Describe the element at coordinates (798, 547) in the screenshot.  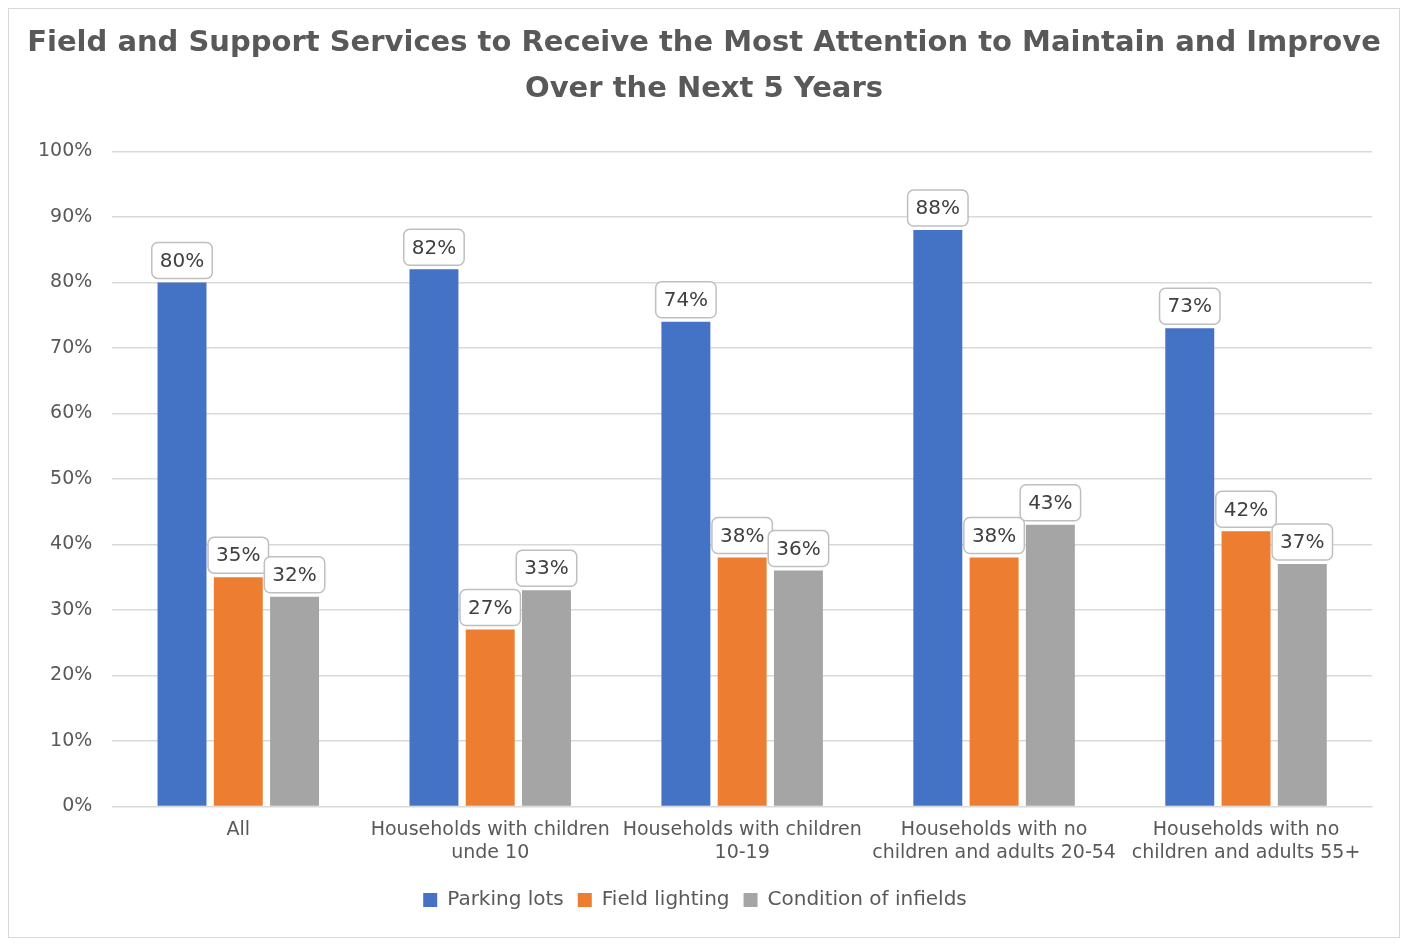
I see `data-label: 36%` at that location.